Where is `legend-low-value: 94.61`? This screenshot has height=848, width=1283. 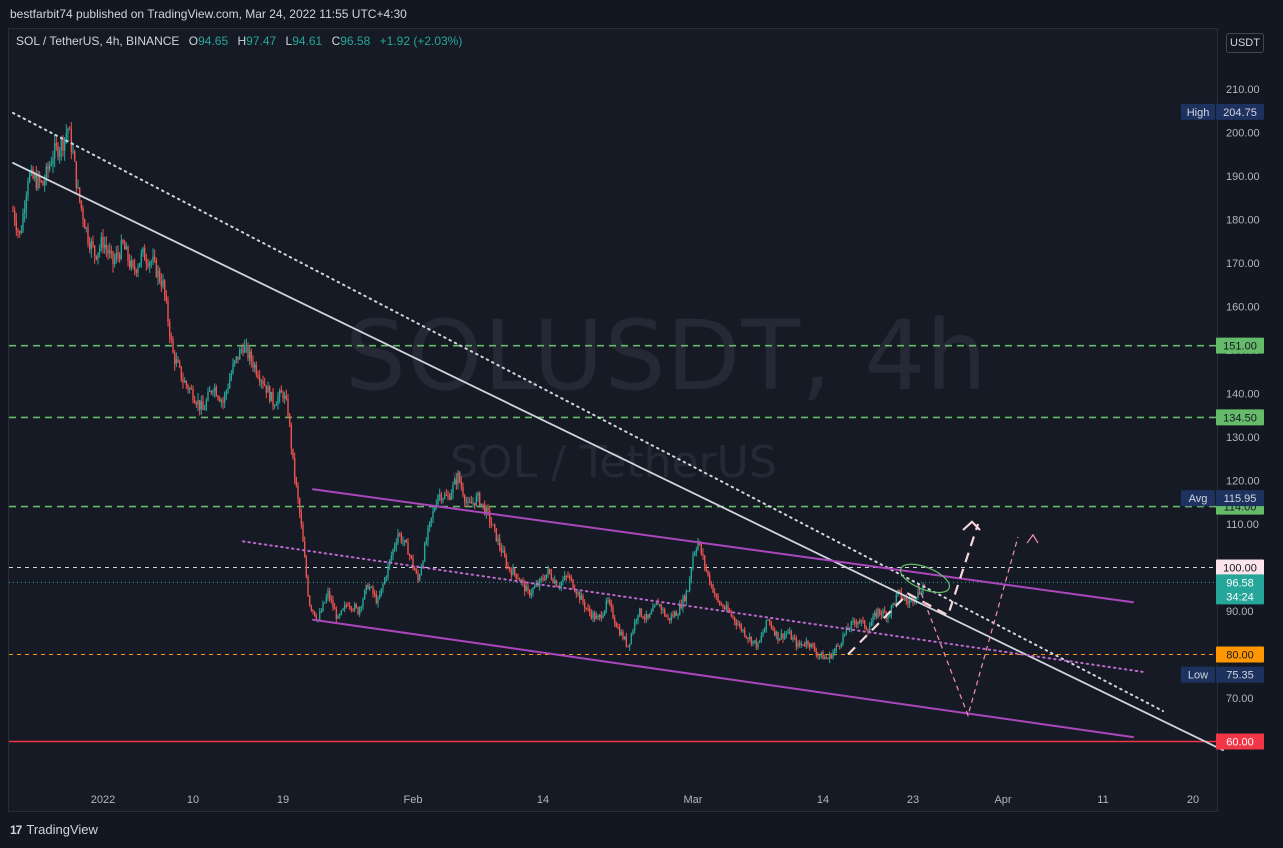
legend-low-value: 94.61 is located at coordinates (307, 41).